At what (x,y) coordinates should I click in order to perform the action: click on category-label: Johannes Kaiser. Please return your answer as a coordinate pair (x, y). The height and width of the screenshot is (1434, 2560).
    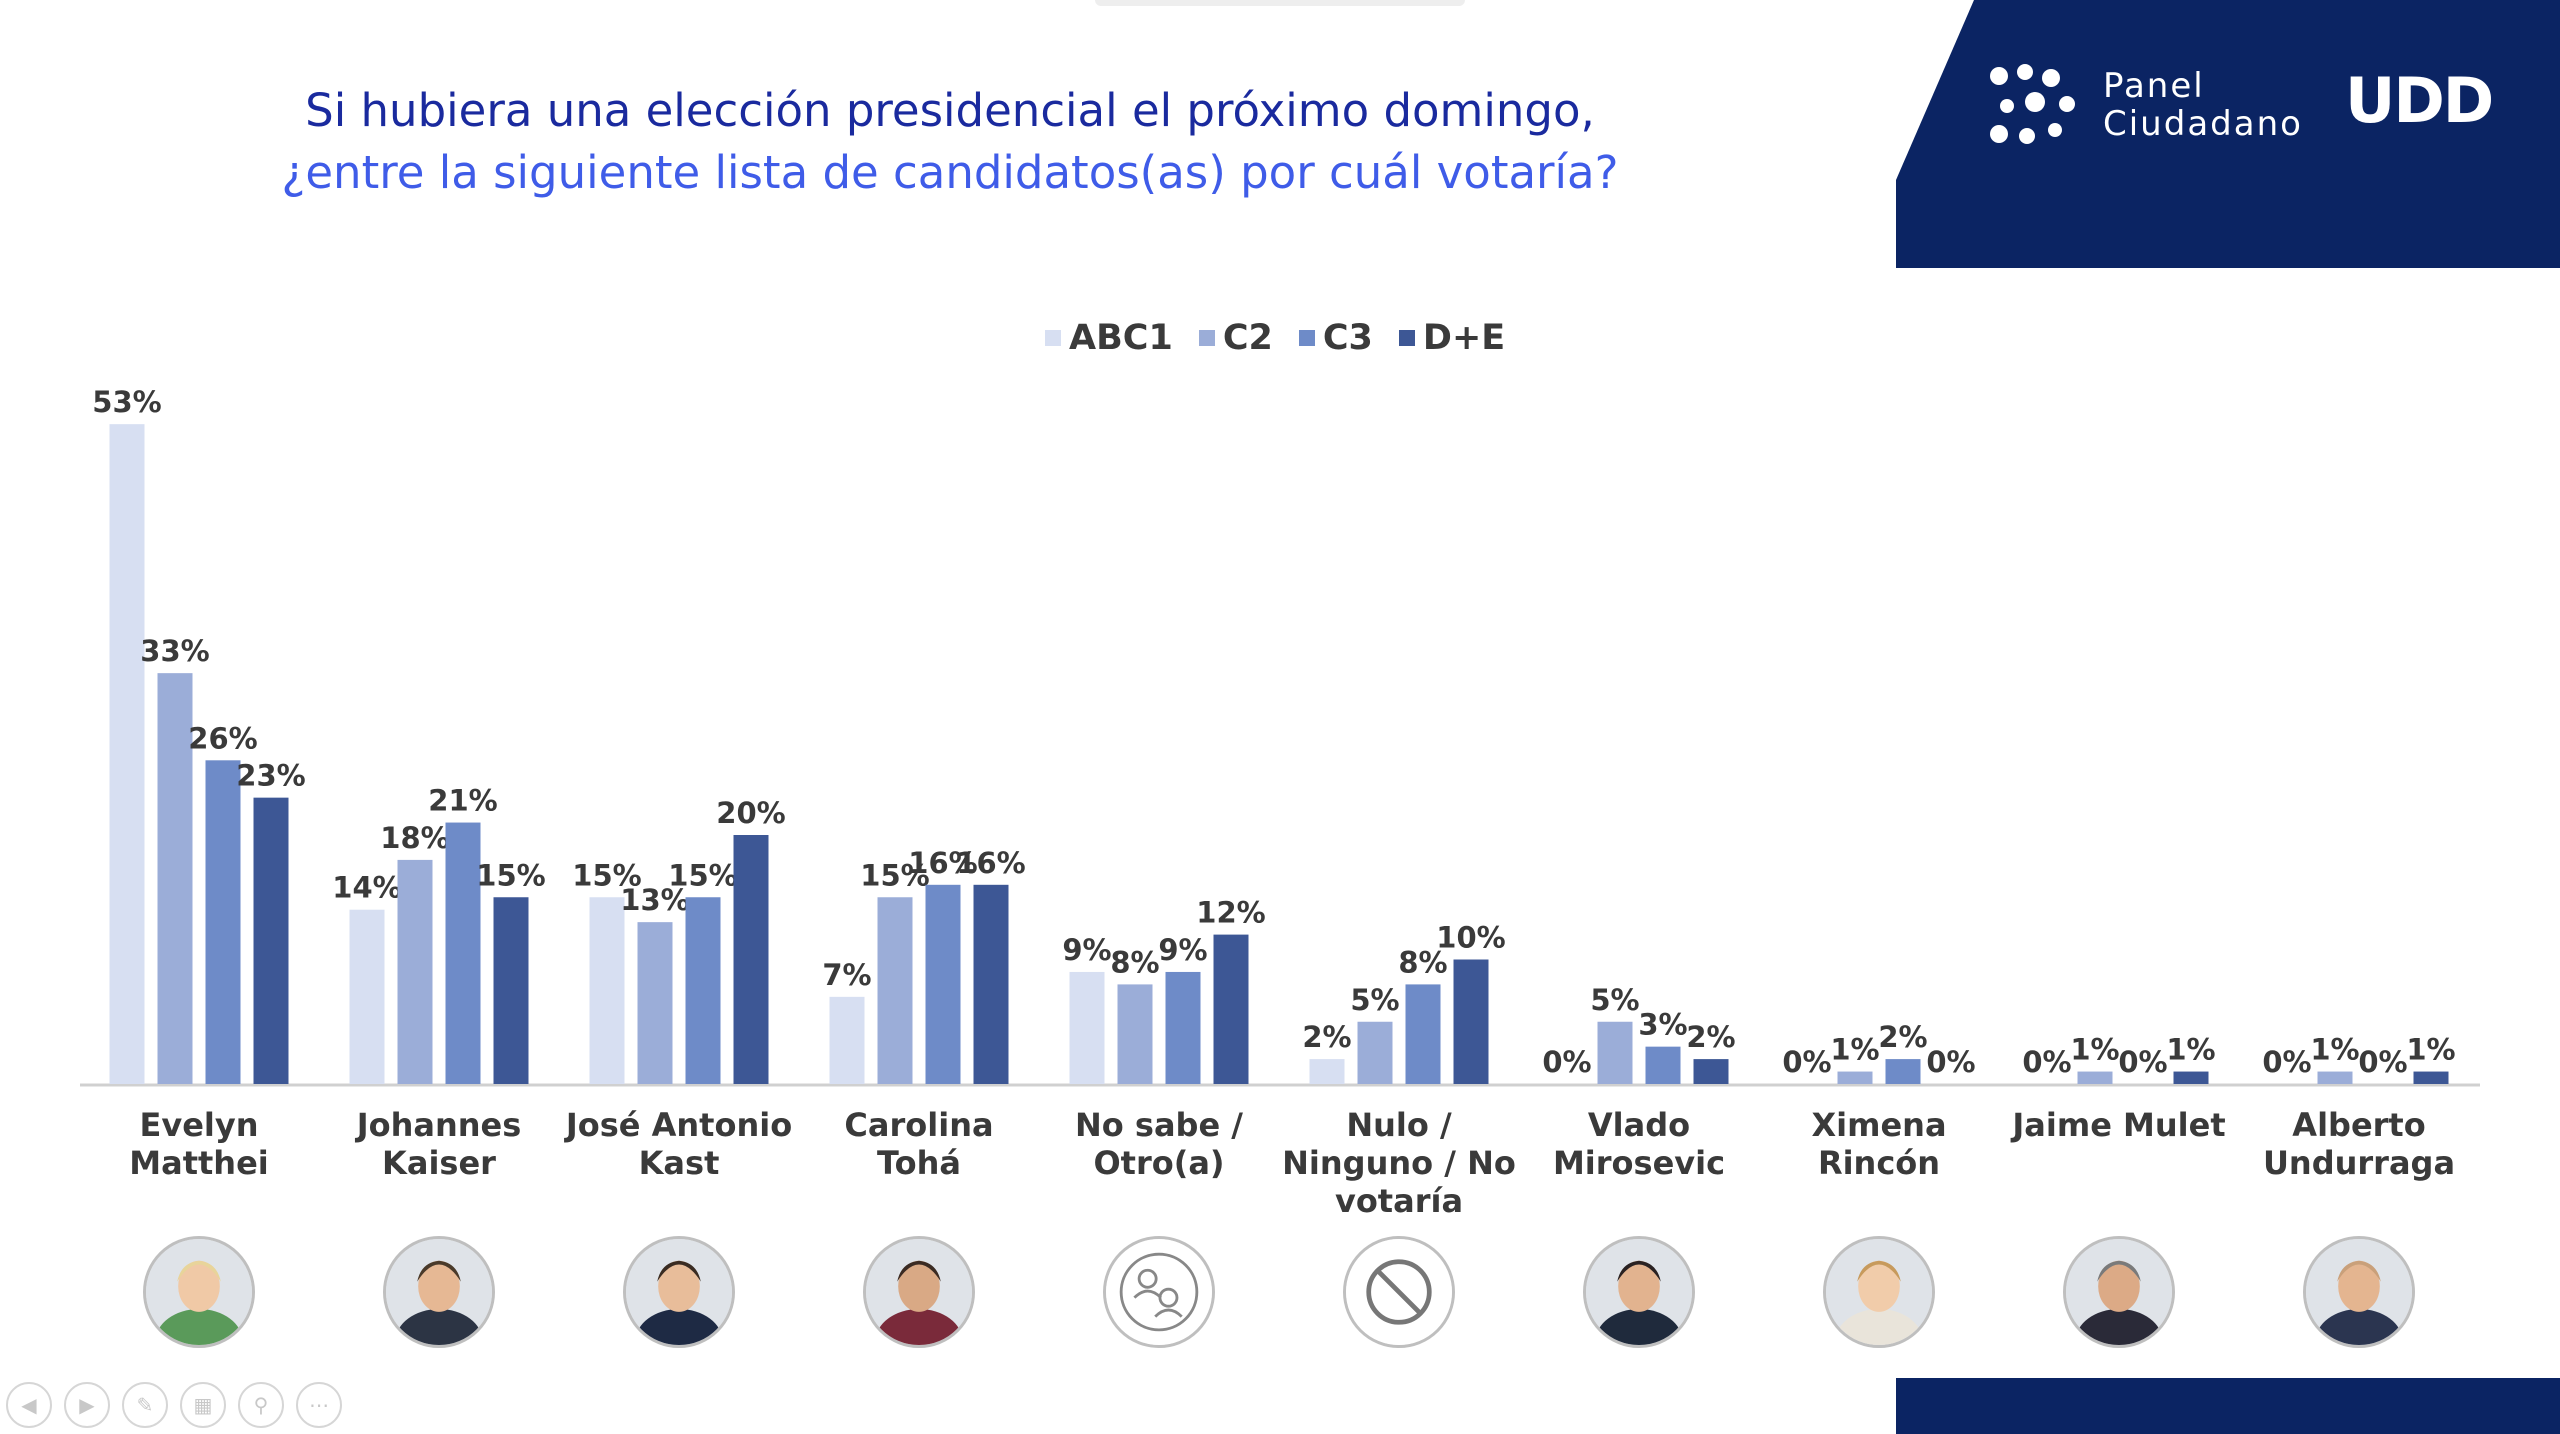
    Looking at the image, I should click on (439, 1144).